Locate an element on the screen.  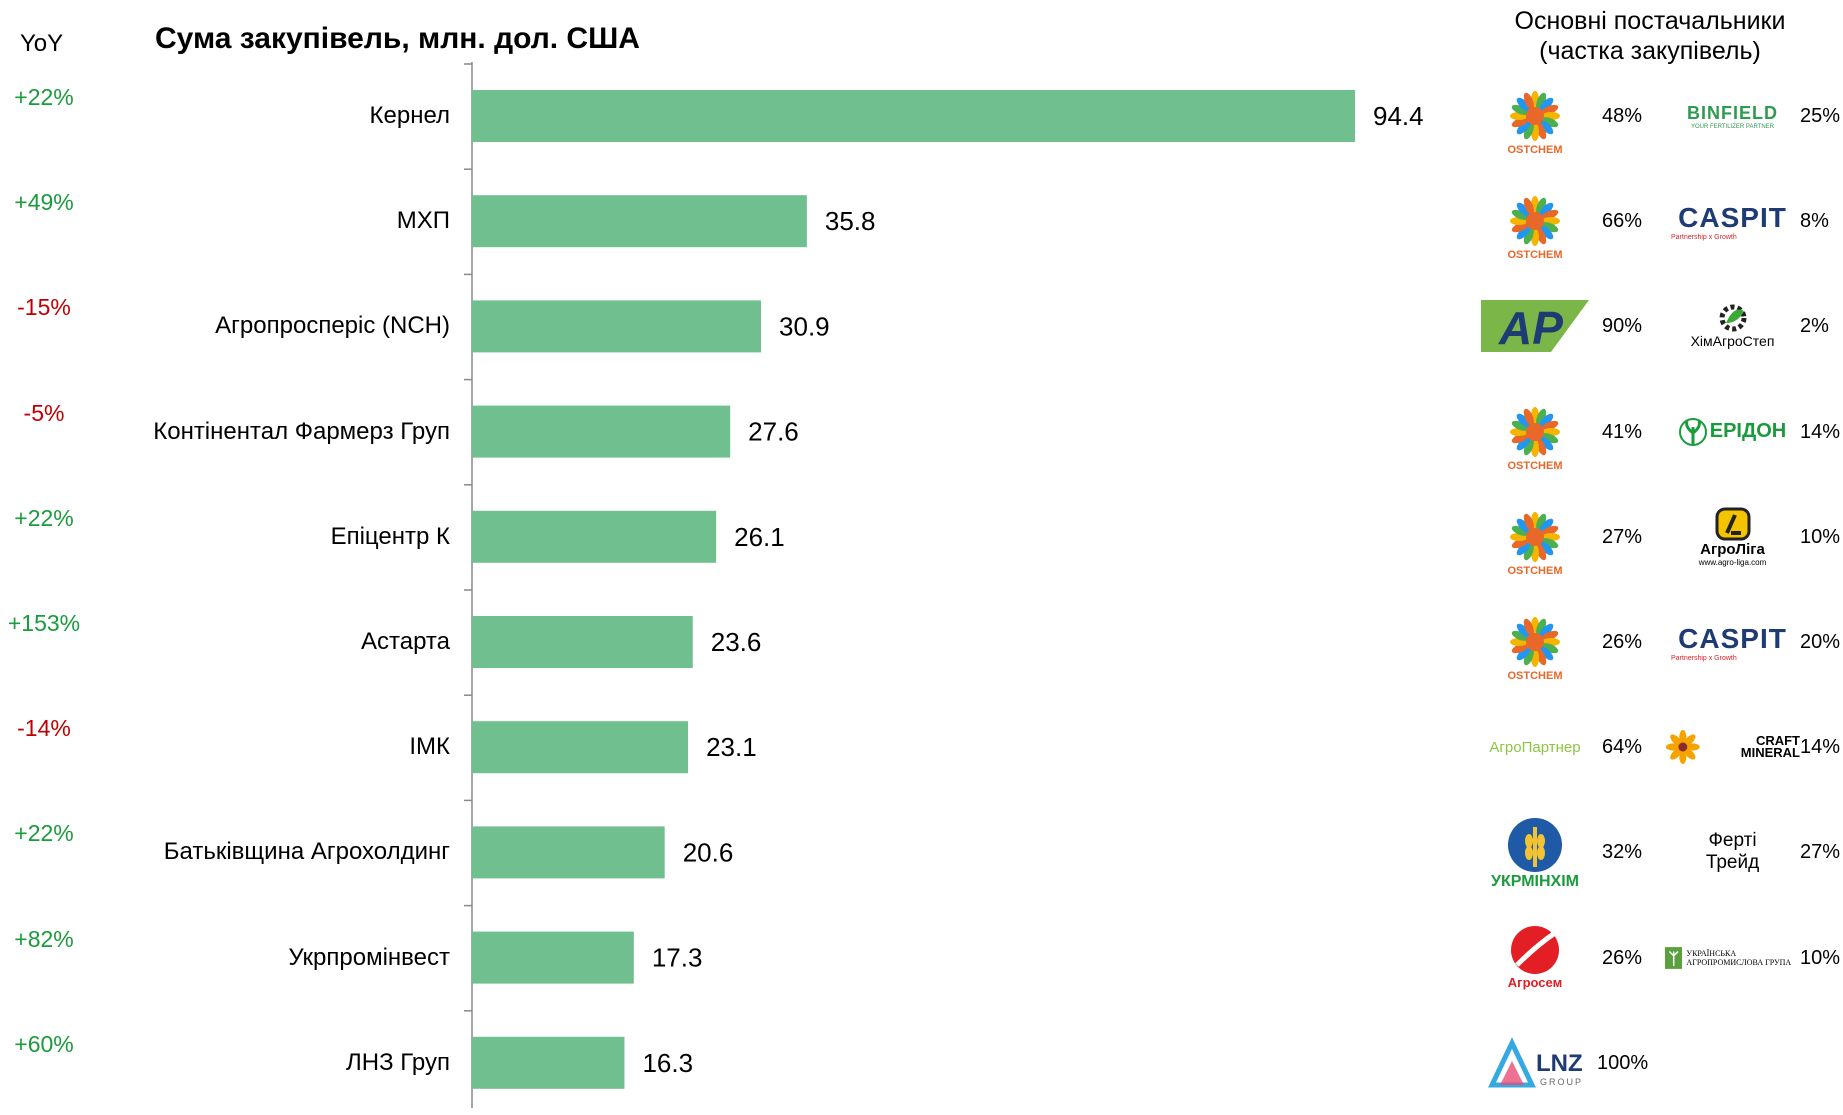
khimagrostep-logo: ХімАгроСтеп is located at coordinates (1732, 326).